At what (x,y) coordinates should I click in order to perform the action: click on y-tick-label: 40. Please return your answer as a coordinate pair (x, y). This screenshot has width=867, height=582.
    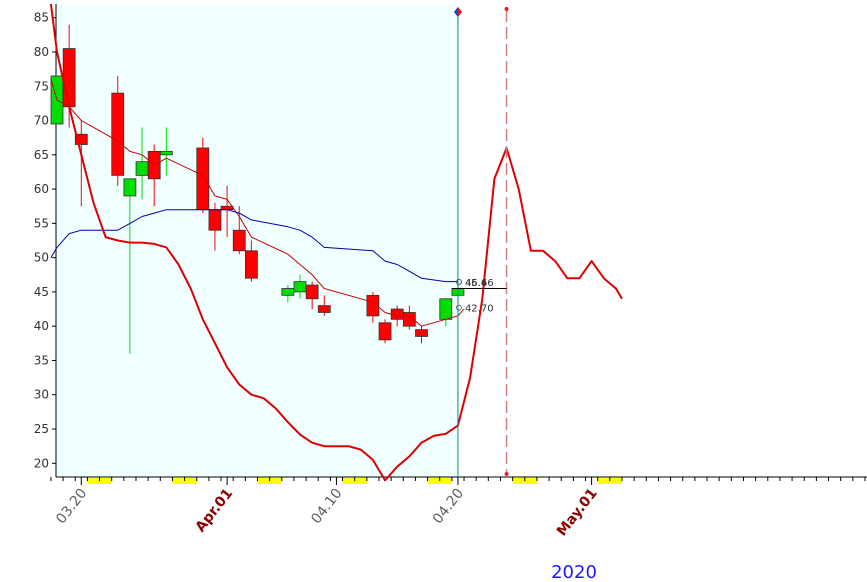
    Looking at the image, I should click on (41, 326).